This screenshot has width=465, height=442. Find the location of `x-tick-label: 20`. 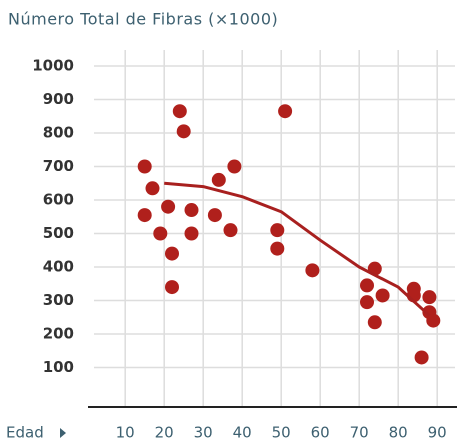

x-tick-label: 20 is located at coordinates (164, 433).